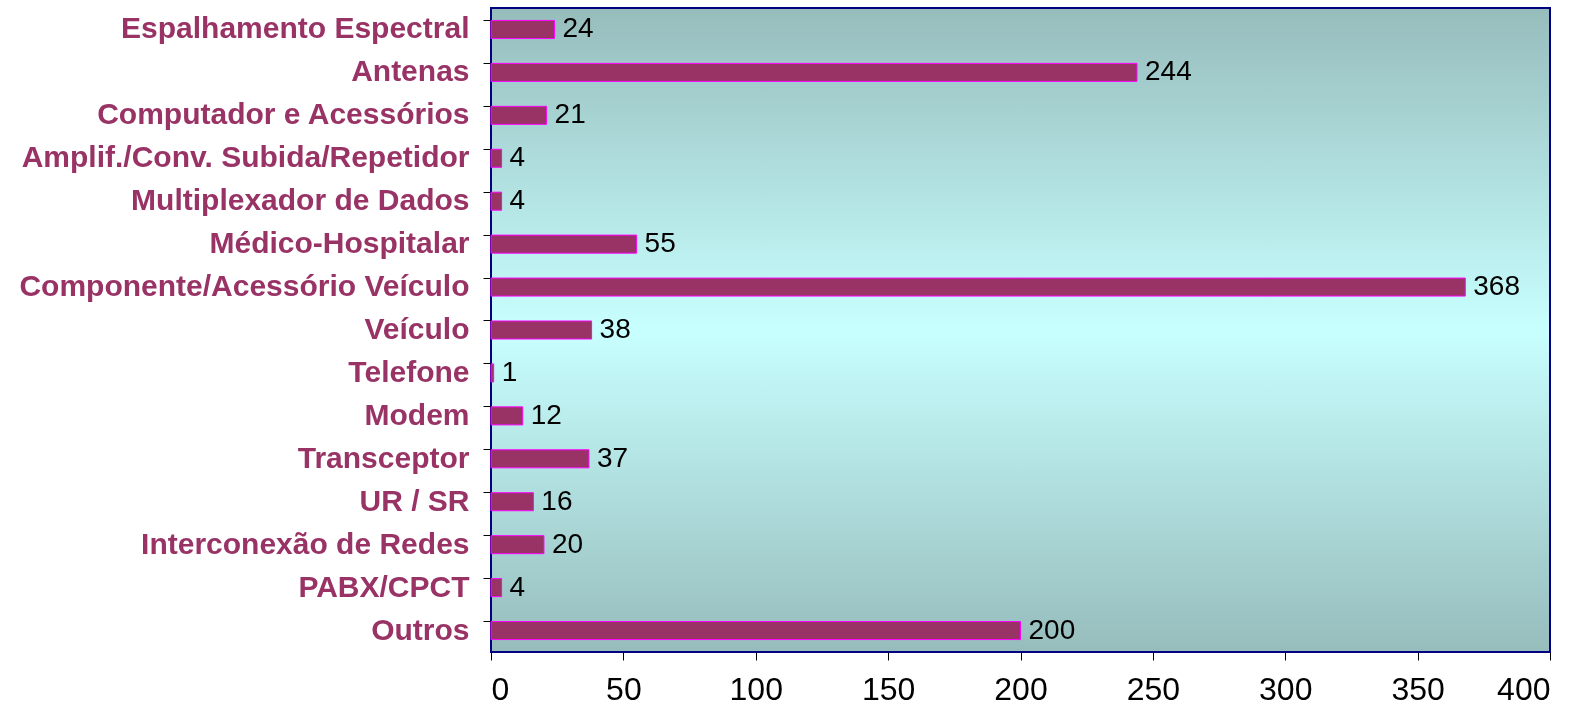 The height and width of the screenshot is (725, 1594). I want to click on x-tick-label: 200, so click(1021, 688).